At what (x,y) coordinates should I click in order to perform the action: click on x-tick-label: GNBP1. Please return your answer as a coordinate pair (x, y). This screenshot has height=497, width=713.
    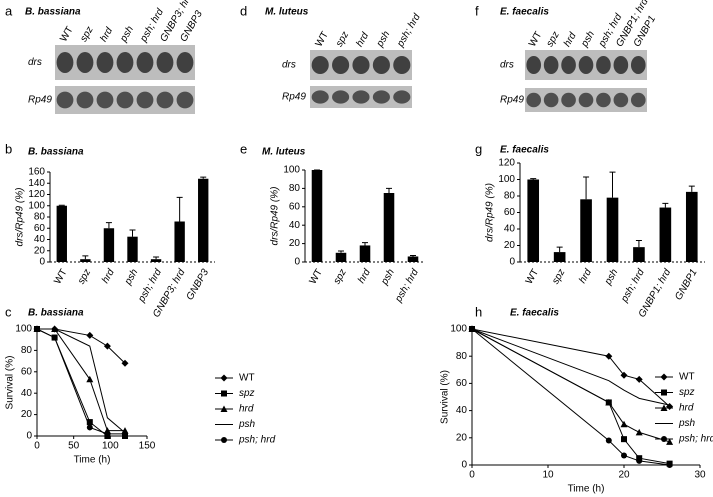
    Looking at the image, I should click on (686, 284).